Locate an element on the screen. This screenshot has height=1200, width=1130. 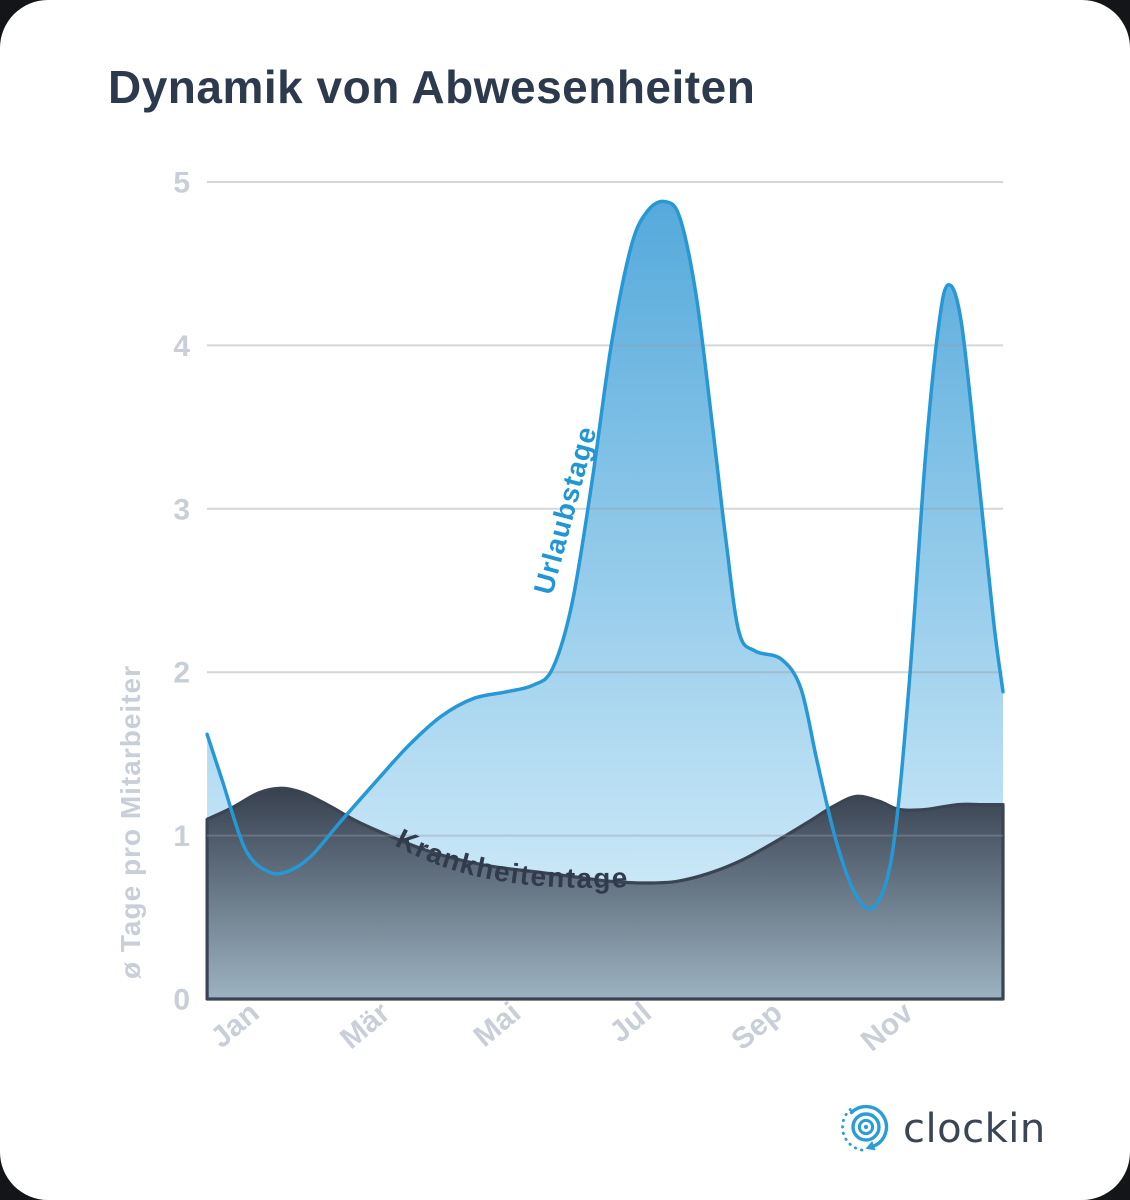
x-tick-Nov: Nov is located at coordinates (887, 1027).